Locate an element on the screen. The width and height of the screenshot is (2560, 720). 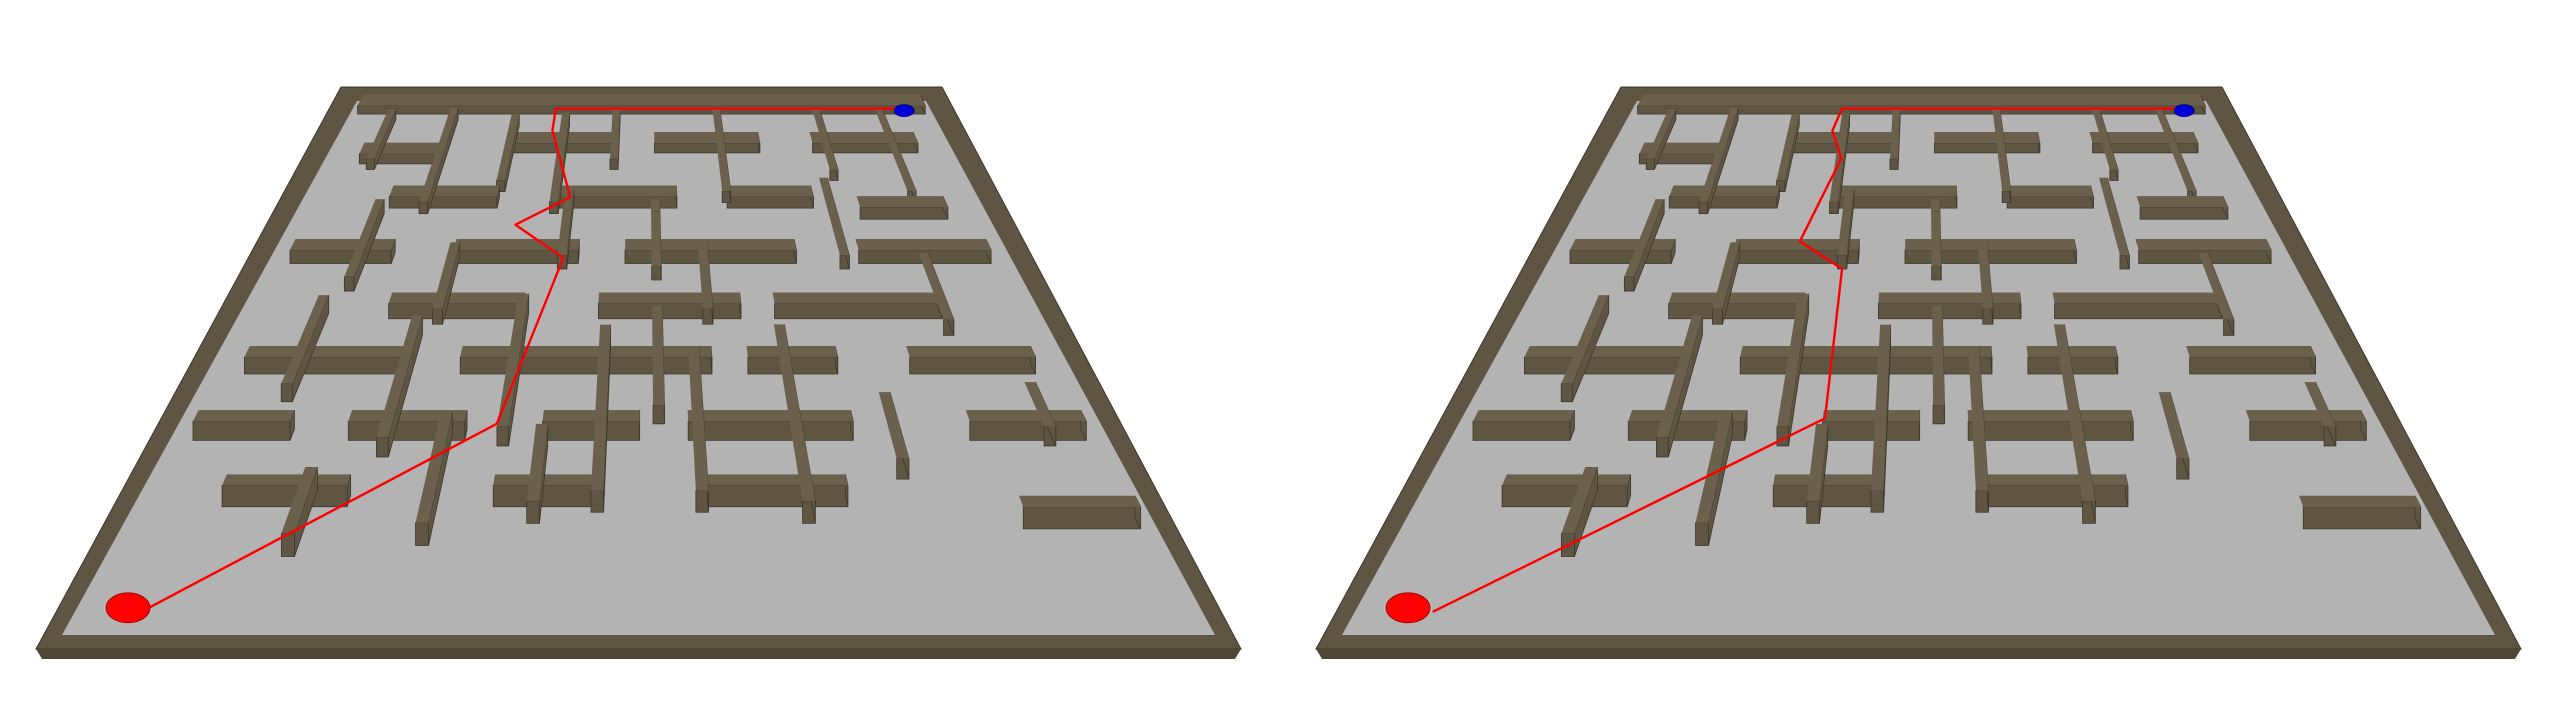
maze-base-edge is located at coordinates (638, 654).